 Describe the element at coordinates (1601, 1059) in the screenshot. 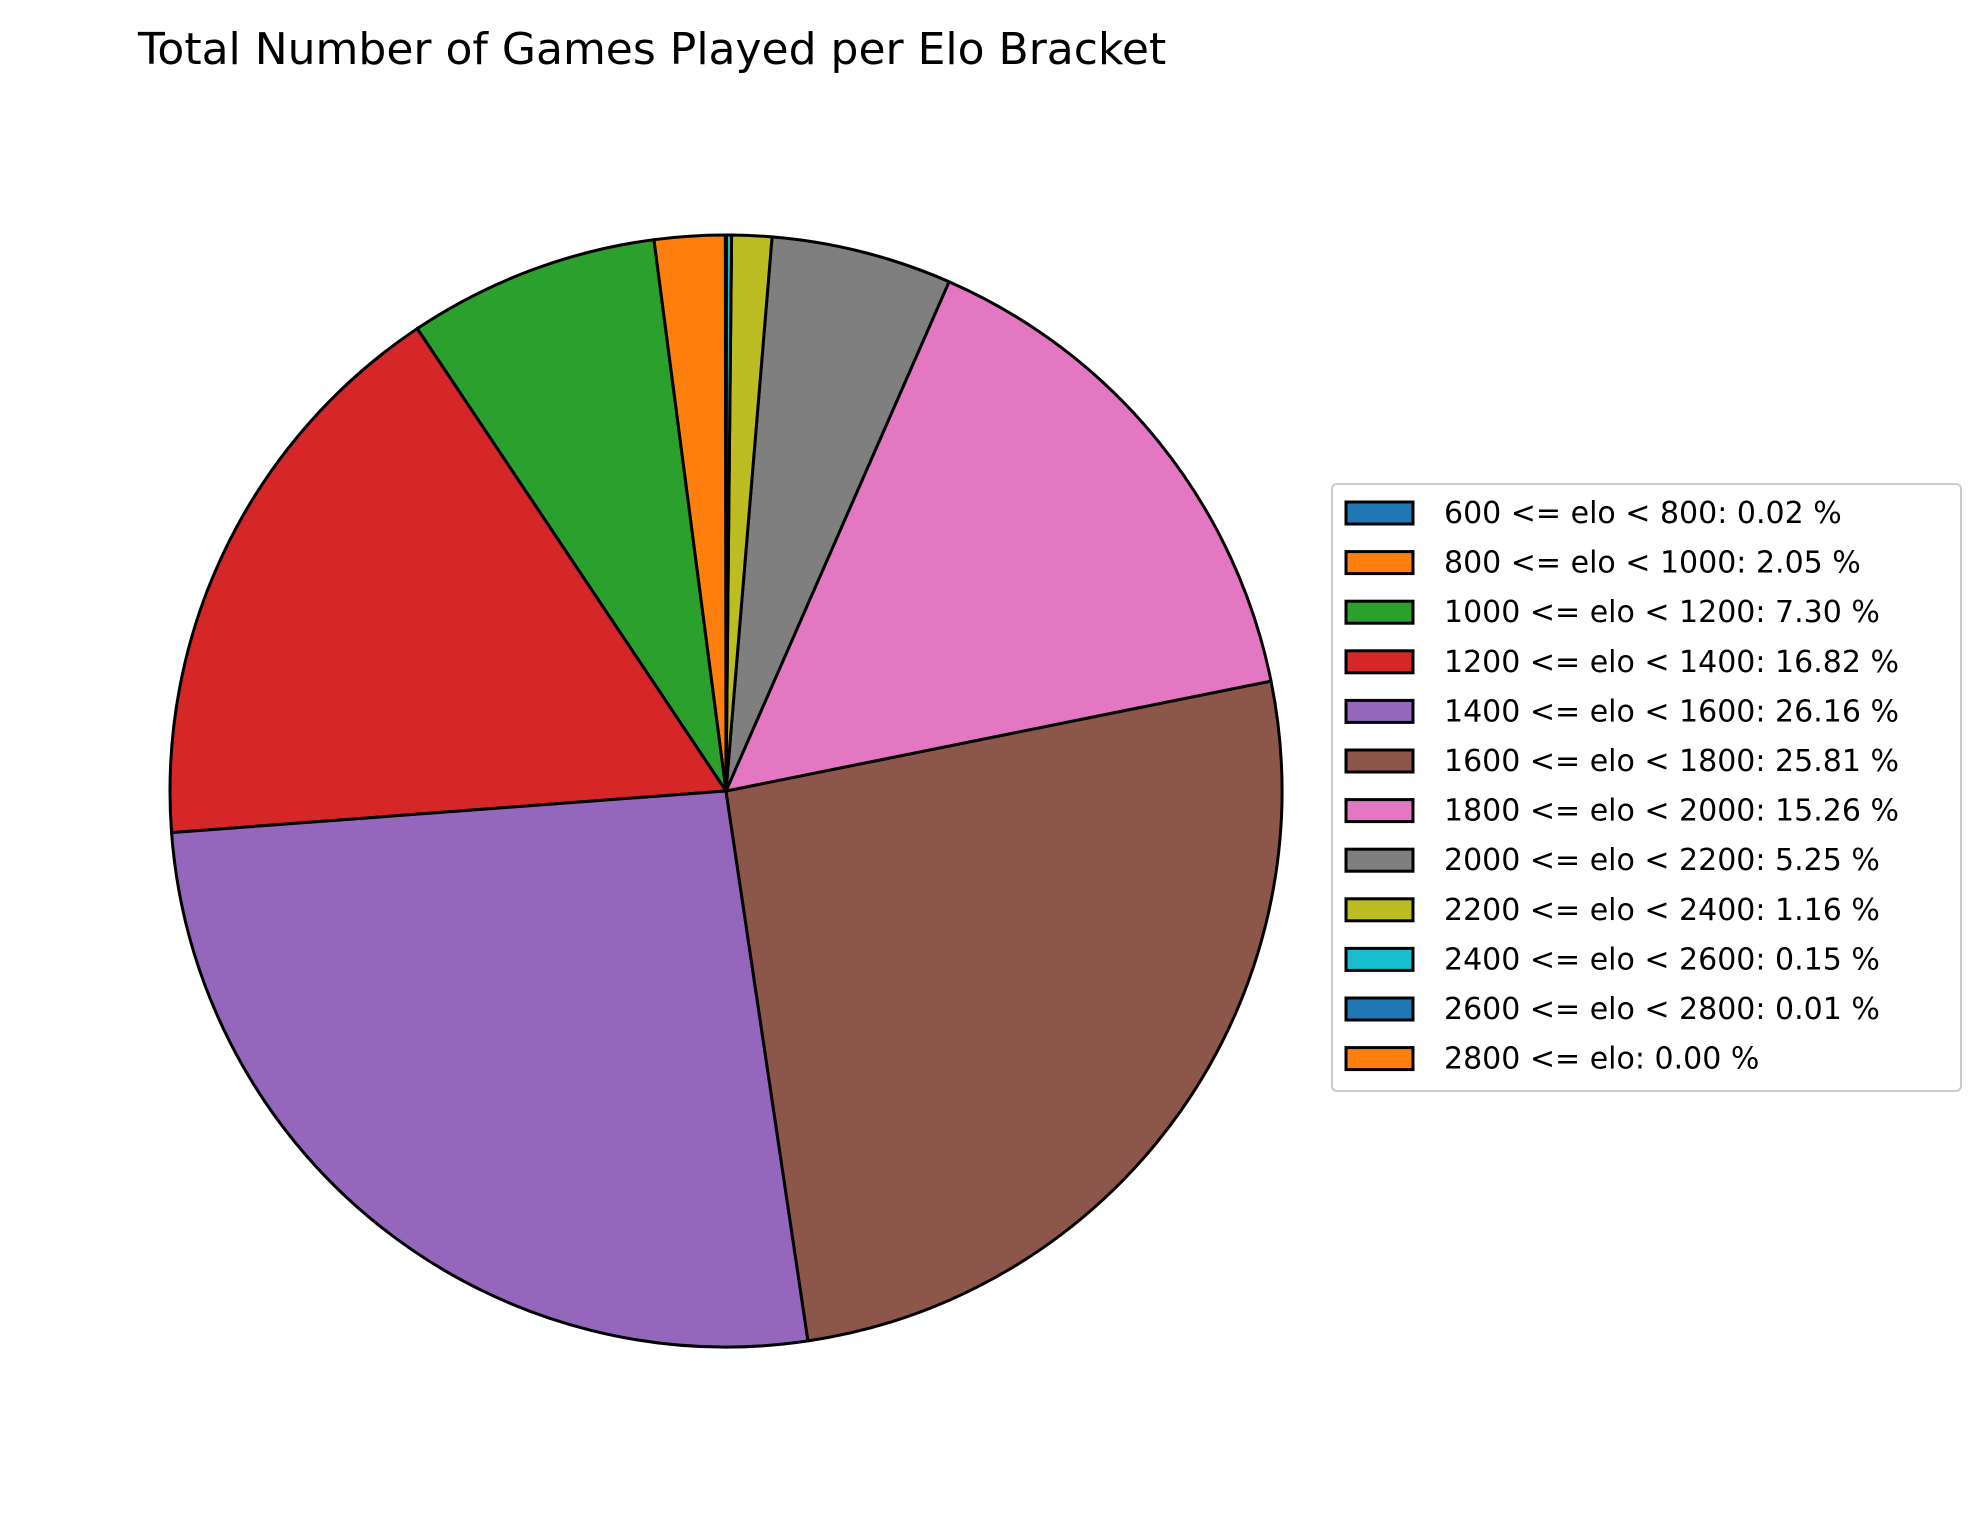

I see `legend-label: 2800 <= elo: 0.00 %` at that location.